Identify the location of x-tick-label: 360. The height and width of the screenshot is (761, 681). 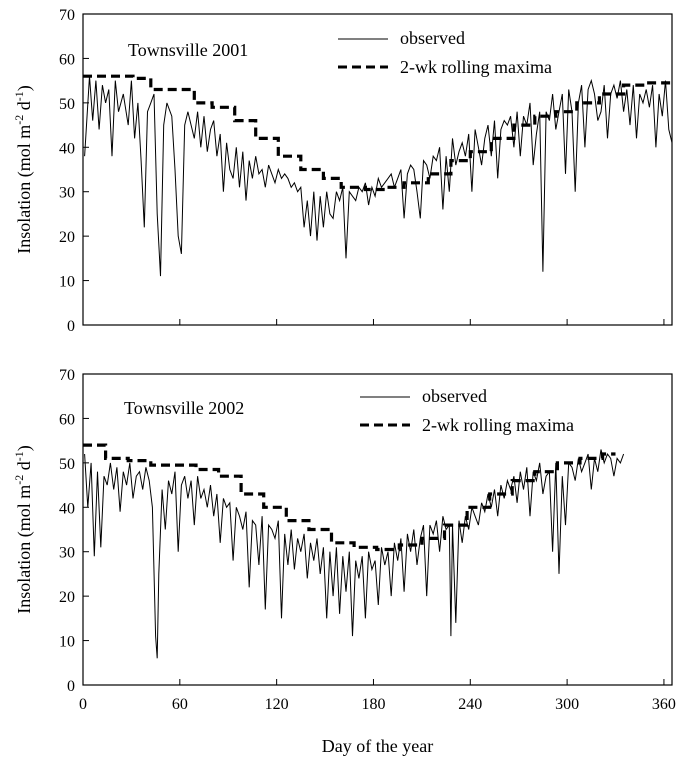
(664, 704).